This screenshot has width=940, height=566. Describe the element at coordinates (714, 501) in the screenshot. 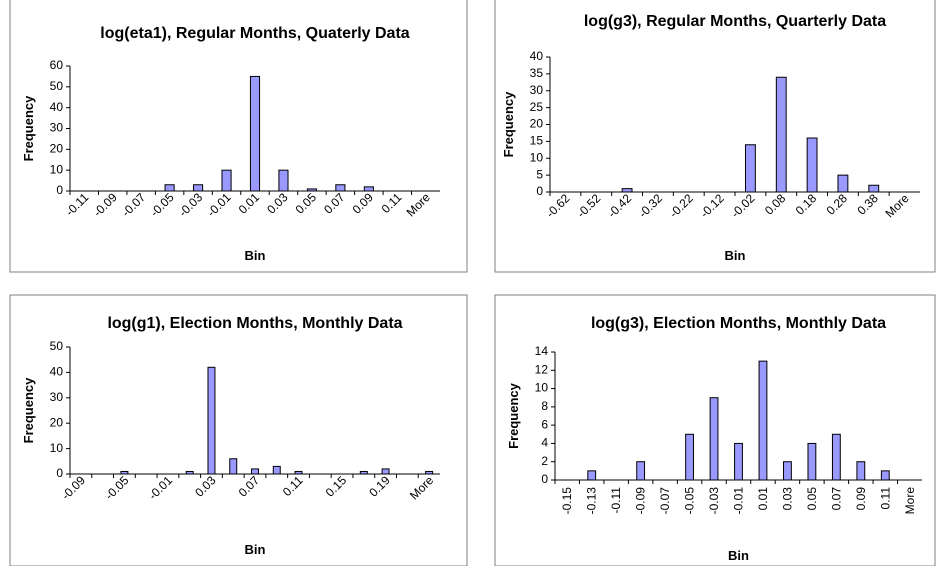

I see `x-tick-label: -0.03` at that location.